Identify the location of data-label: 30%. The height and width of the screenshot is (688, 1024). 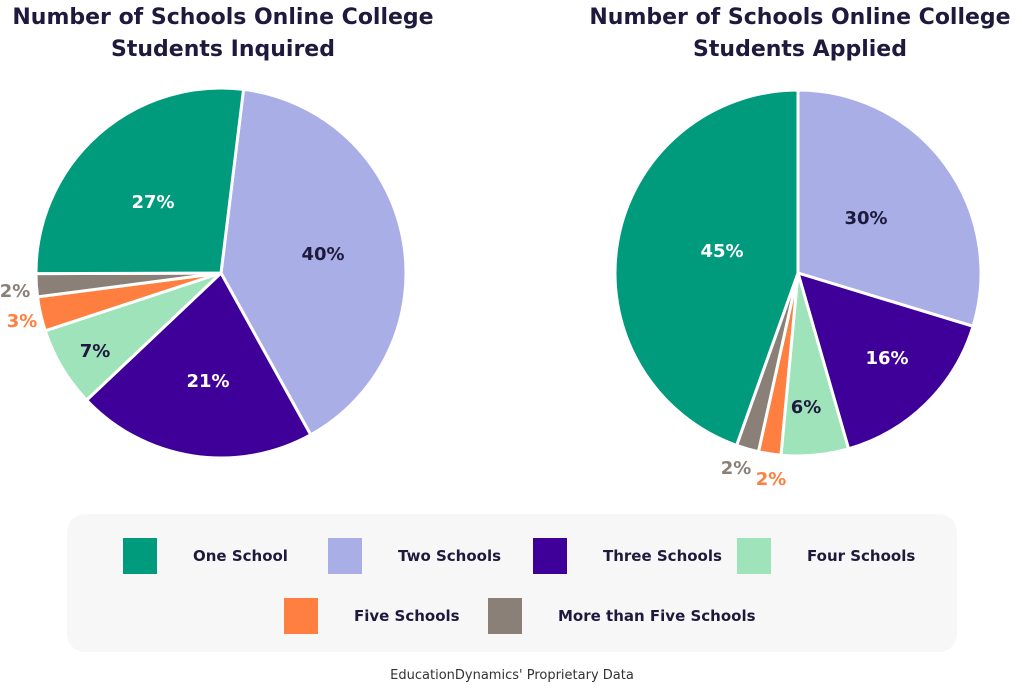
(865, 218).